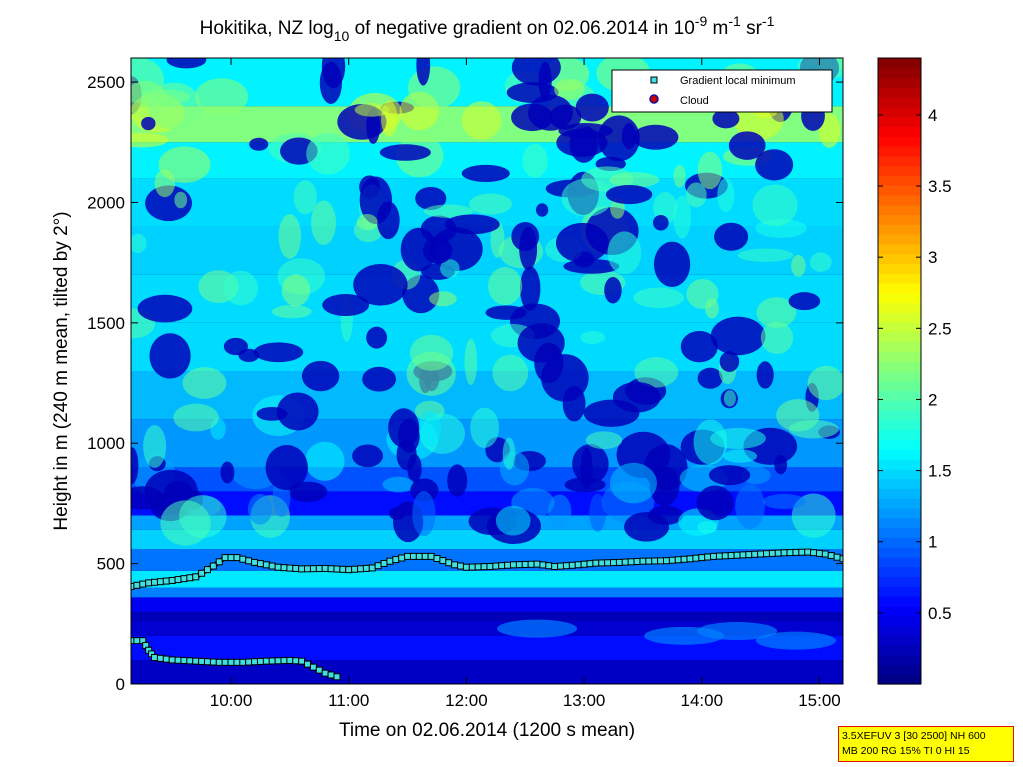 This screenshot has height=767, width=1023. I want to click on legend-box, so click(722, 91).